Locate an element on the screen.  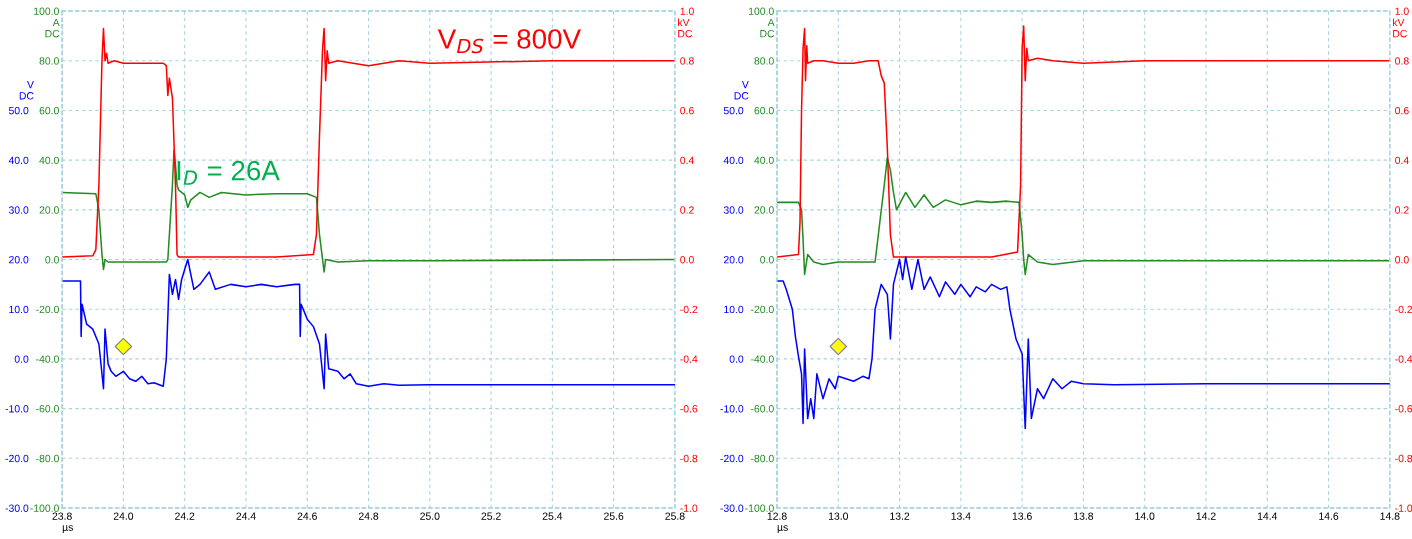
x-tick-label: 24.2 is located at coordinates (185, 516).